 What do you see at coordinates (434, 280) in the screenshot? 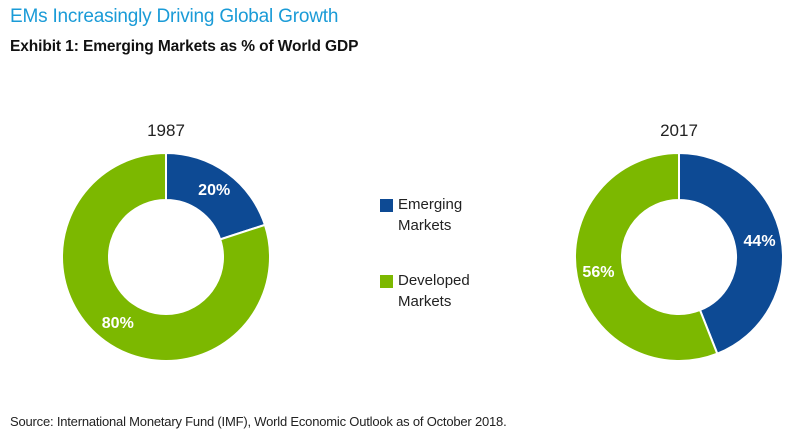
I see `legend-label-developed-line1: Developed` at bounding box center [434, 280].